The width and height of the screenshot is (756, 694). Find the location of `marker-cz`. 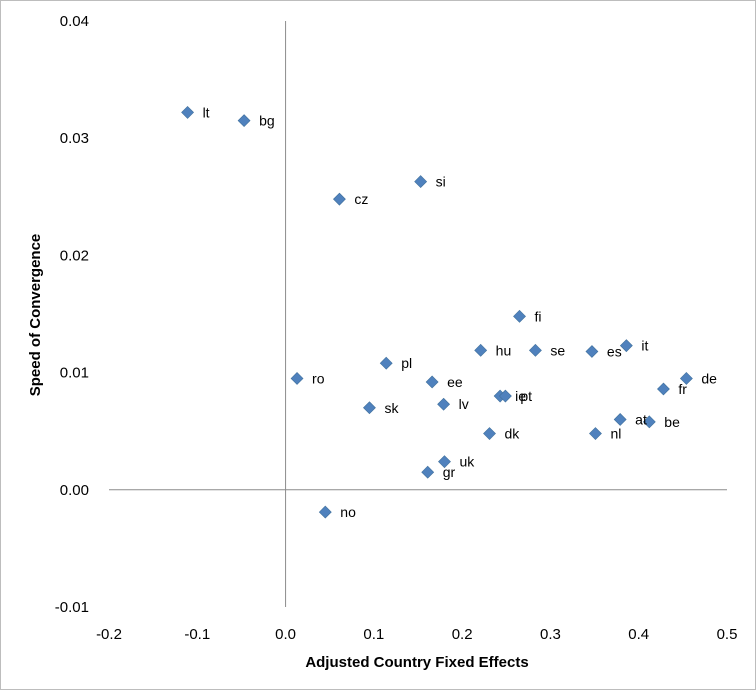

marker-cz is located at coordinates (339, 199).